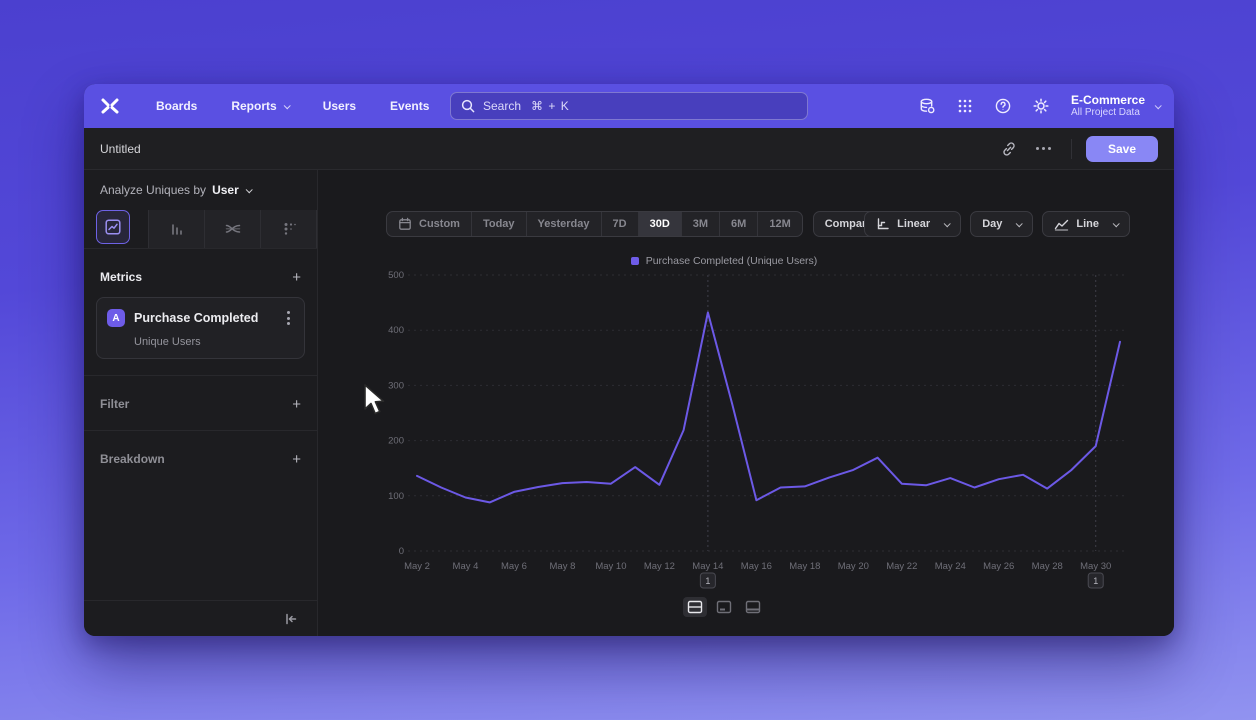 The image size is (1256, 720). What do you see at coordinates (998, 566) in the screenshot?
I see `x-axis-label: May 26` at bounding box center [998, 566].